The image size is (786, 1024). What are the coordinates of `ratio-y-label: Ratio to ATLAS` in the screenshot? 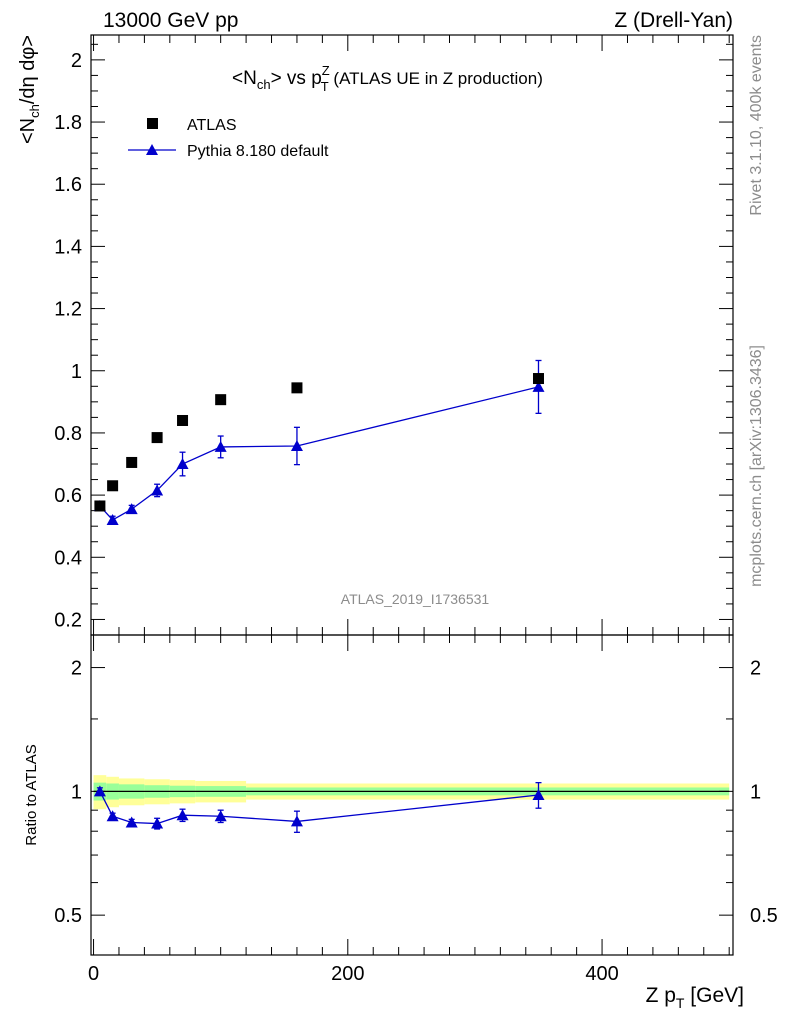 It's located at (31, 794).